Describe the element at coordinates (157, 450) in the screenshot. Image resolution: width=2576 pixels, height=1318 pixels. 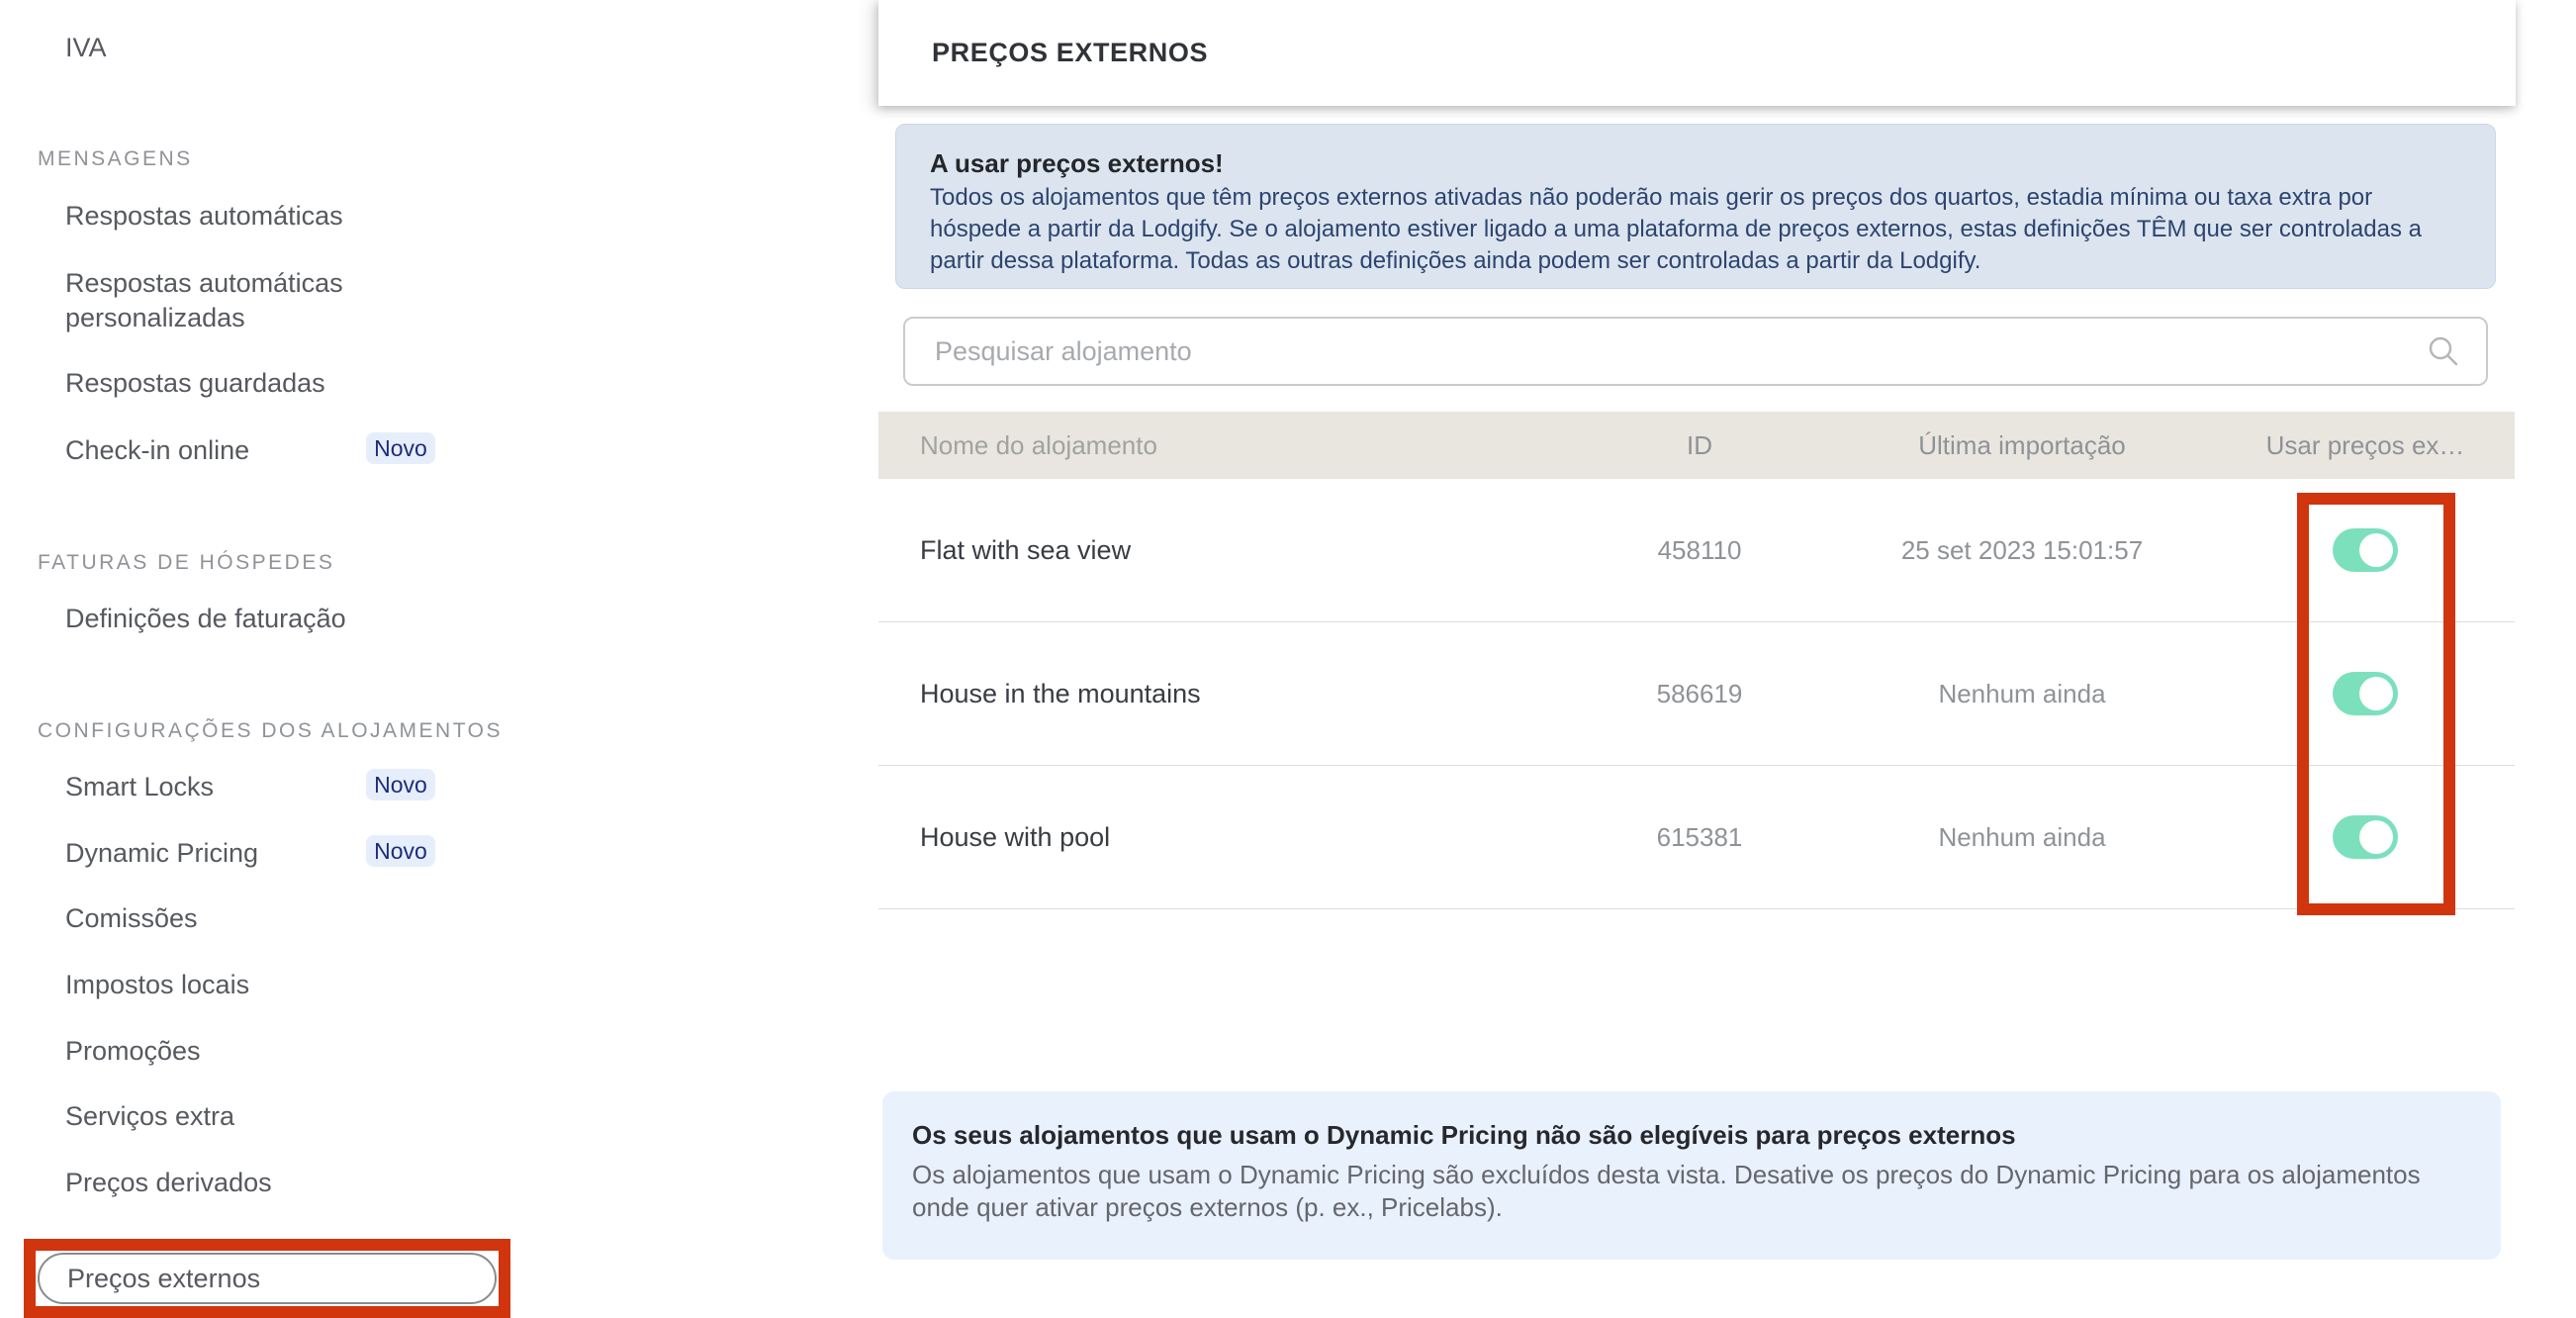
I see `sidebar-item-check-in-online: Check-in online` at that location.